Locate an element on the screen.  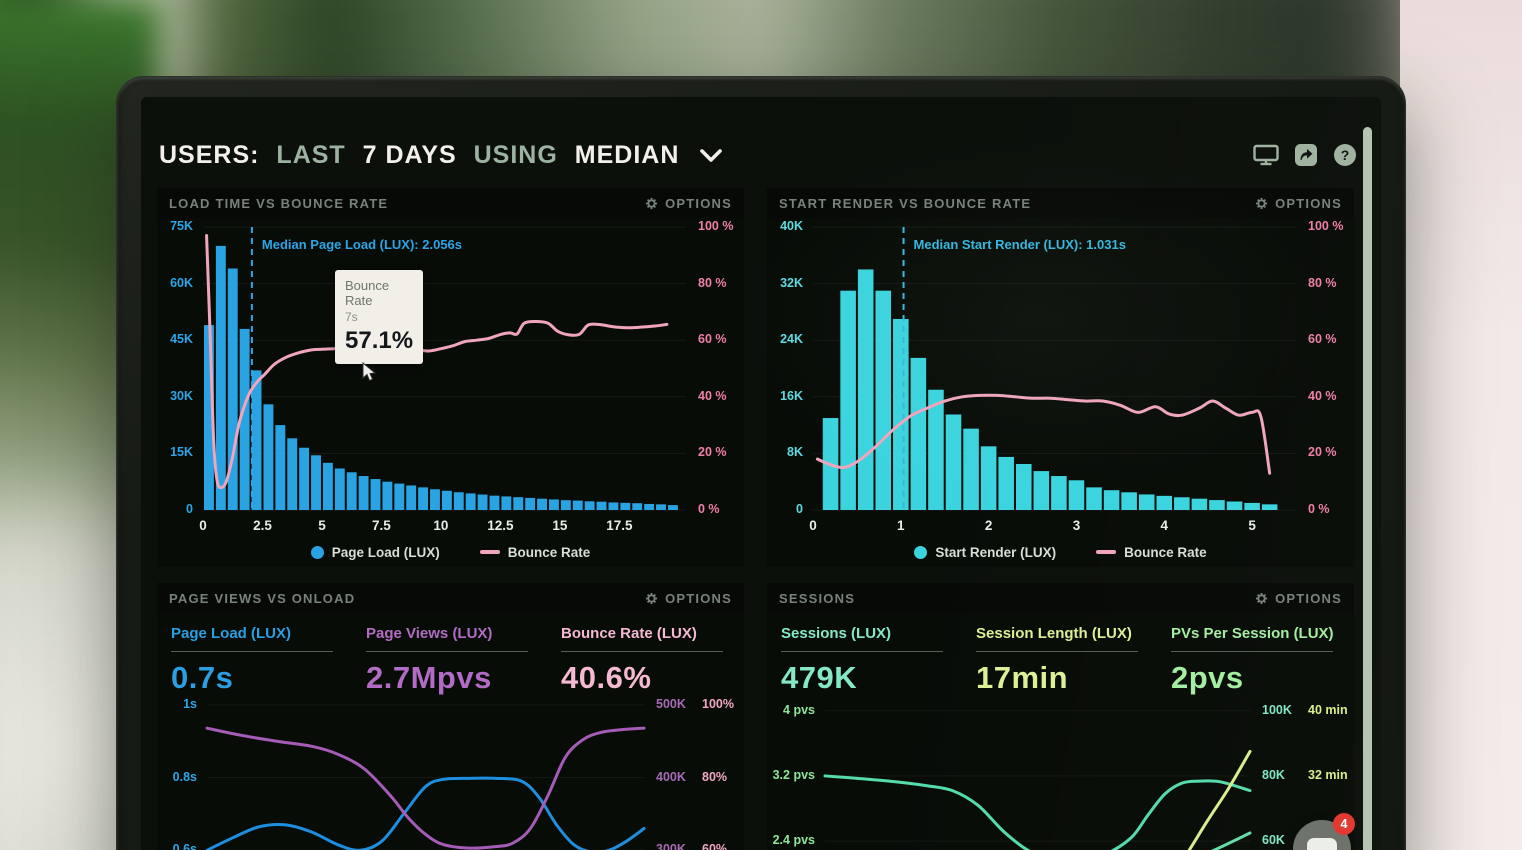
axis-tick-label: 80% is located at coordinates (715, 776).